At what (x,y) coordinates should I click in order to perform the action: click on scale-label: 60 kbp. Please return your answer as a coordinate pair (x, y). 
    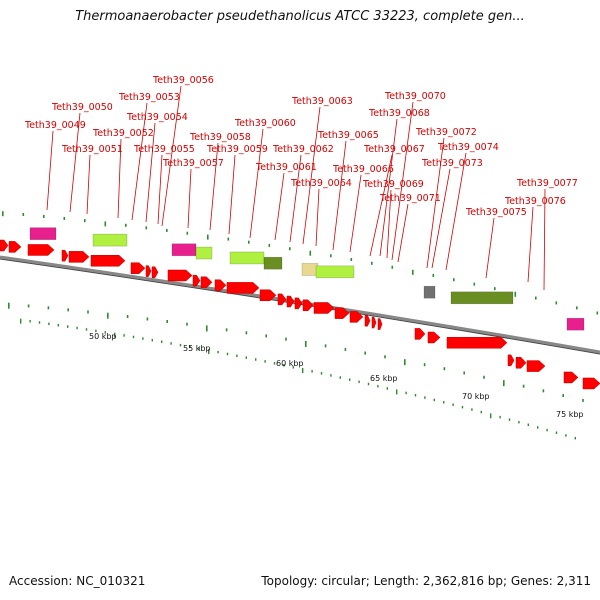
    Looking at the image, I should click on (290, 363).